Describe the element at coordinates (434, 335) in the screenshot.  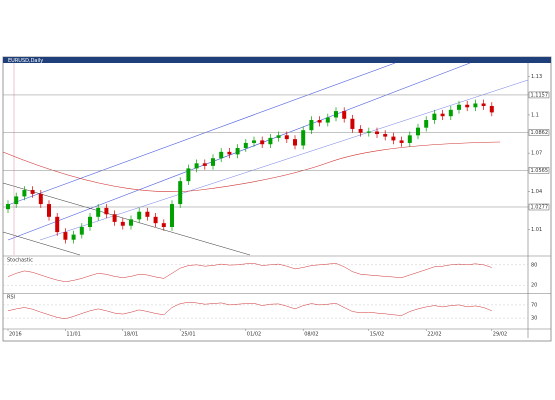
I see `x-tick-label: 22/02` at that location.